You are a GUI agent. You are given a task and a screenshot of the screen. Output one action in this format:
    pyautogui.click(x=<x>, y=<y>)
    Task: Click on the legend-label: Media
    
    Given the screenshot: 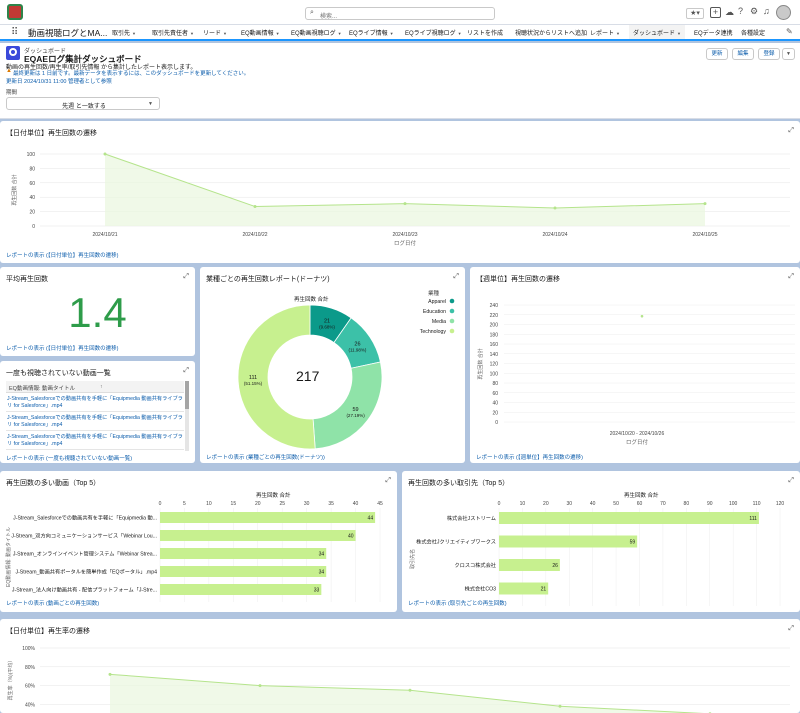 What is the action you would take?
    pyautogui.click(x=439, y=322)
    